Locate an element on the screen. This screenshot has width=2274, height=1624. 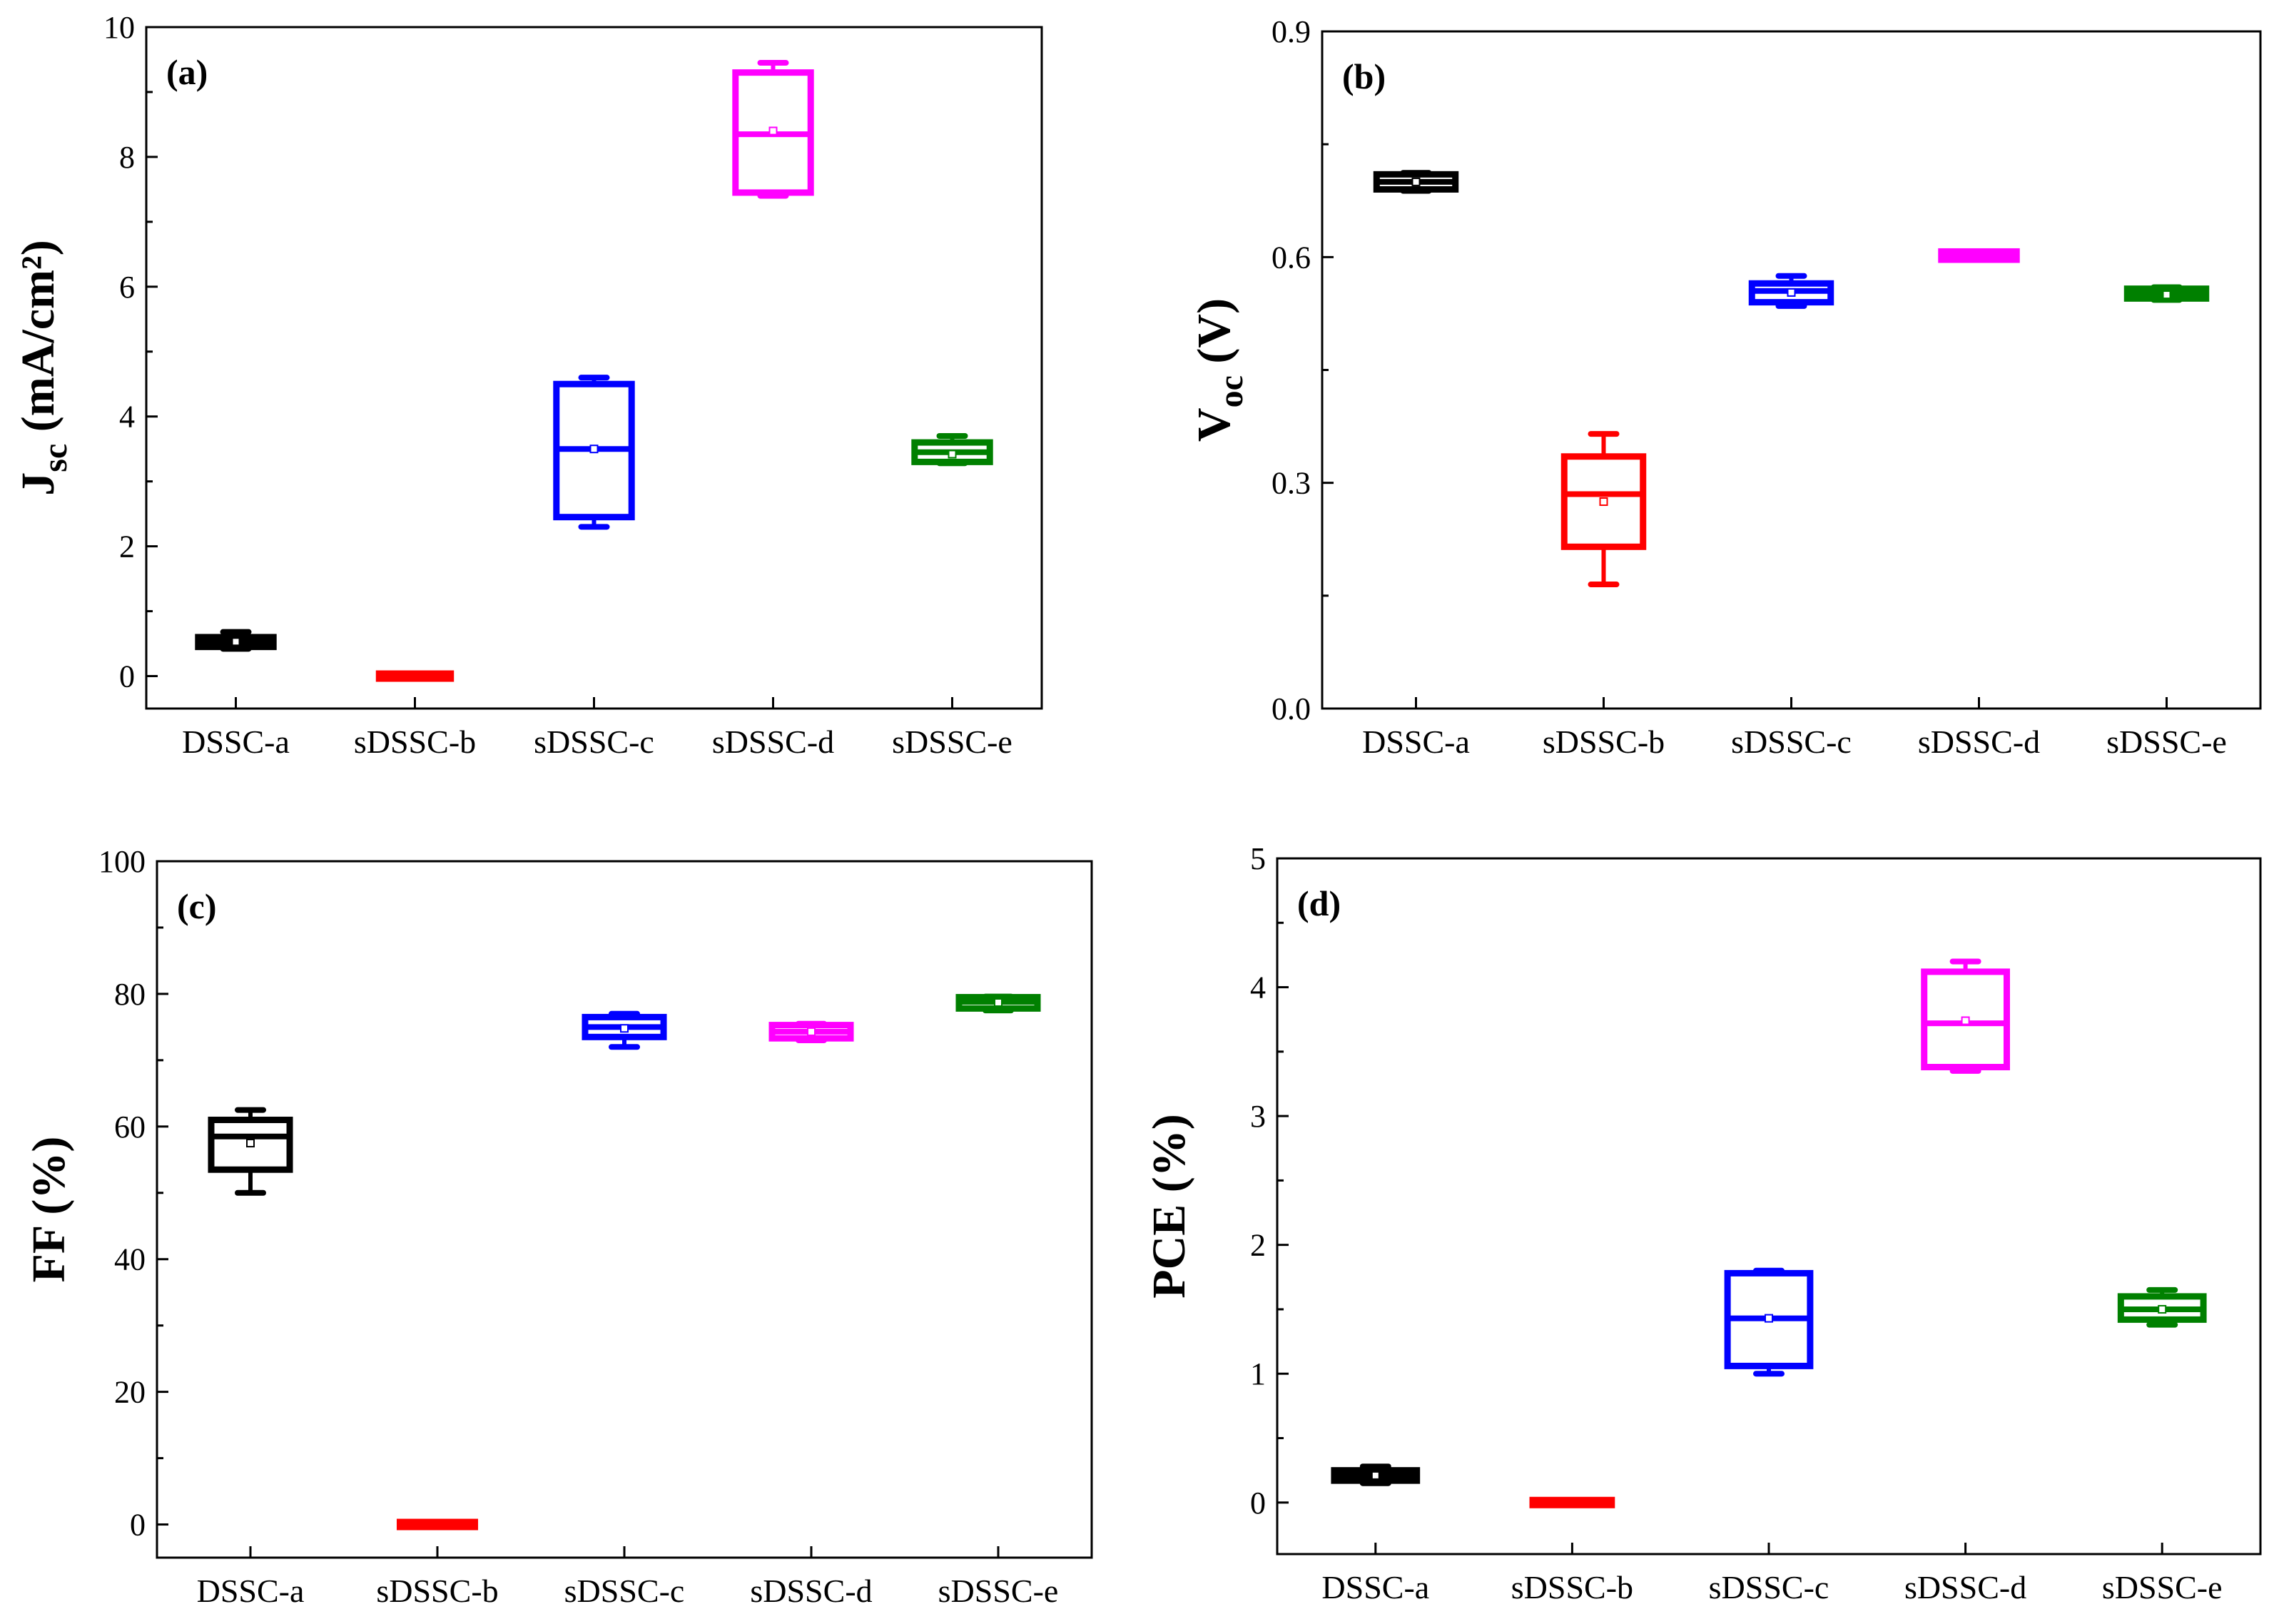
y-tick-label: 20 is located at coordinates (130, 1392).